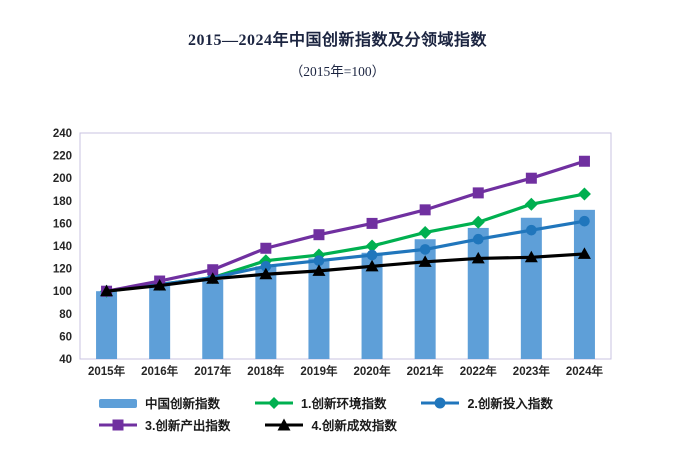  I want to click on legend-row-1: 中国创新指数 1.创新环境指数 2.创新投入指数, so click(358, 402).